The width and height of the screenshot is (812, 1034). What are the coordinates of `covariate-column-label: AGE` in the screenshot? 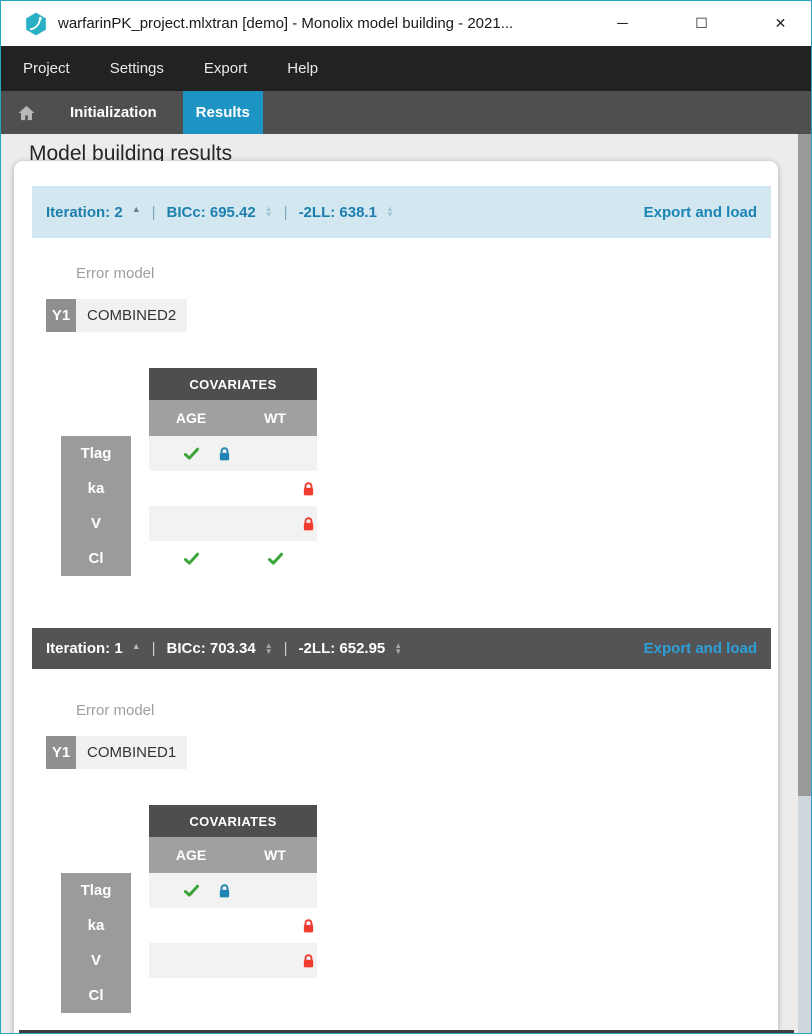 It's located at (191, 418).